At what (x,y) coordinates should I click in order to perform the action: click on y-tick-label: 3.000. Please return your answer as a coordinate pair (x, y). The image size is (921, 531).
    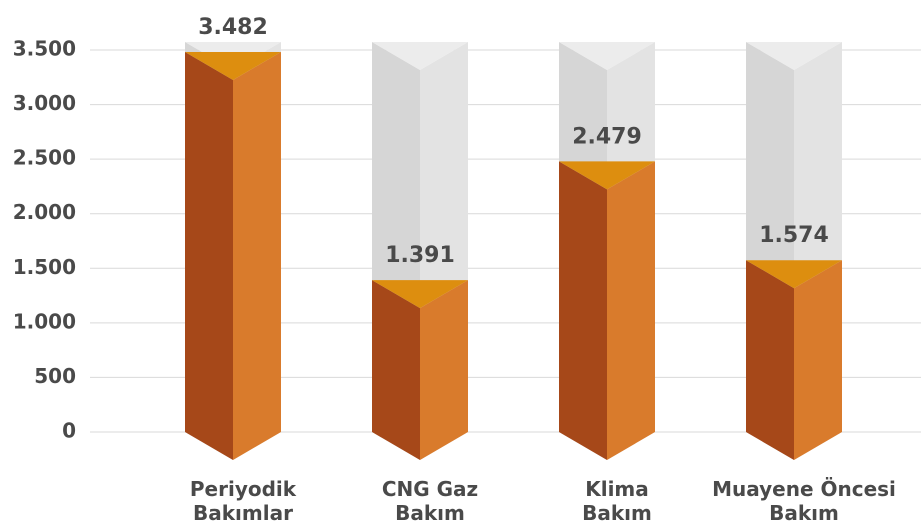
    Looking at the image, I should click on (44, 103).